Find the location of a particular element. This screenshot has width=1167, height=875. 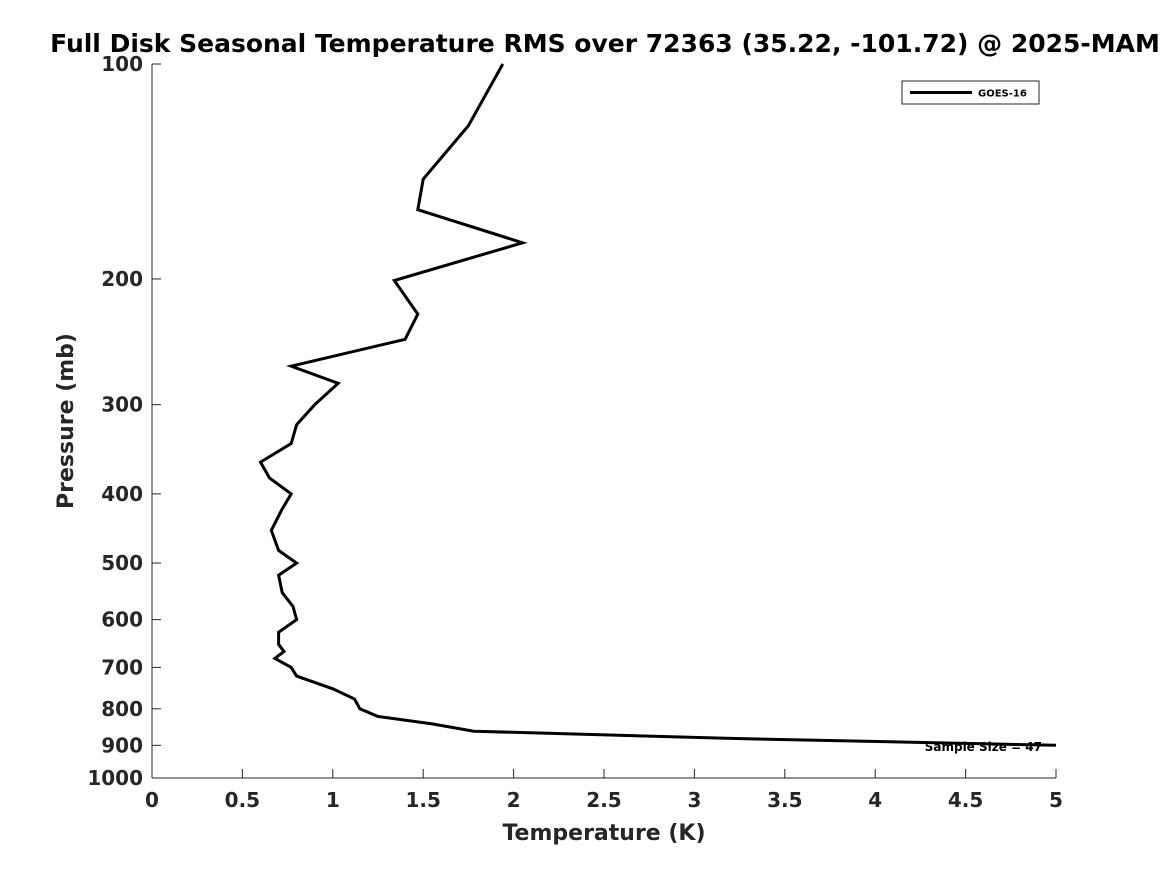

x-tick-label: 2.5 is located at coordinates (603, 800).